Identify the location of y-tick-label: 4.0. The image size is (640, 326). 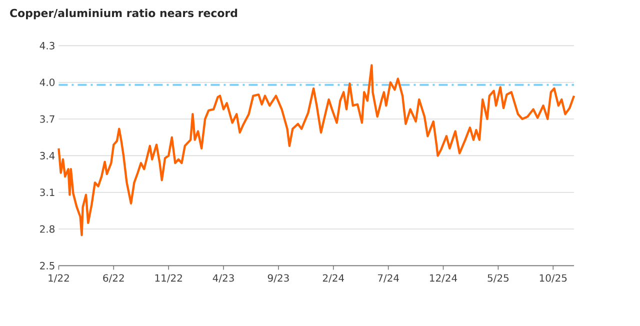
(47, 82).